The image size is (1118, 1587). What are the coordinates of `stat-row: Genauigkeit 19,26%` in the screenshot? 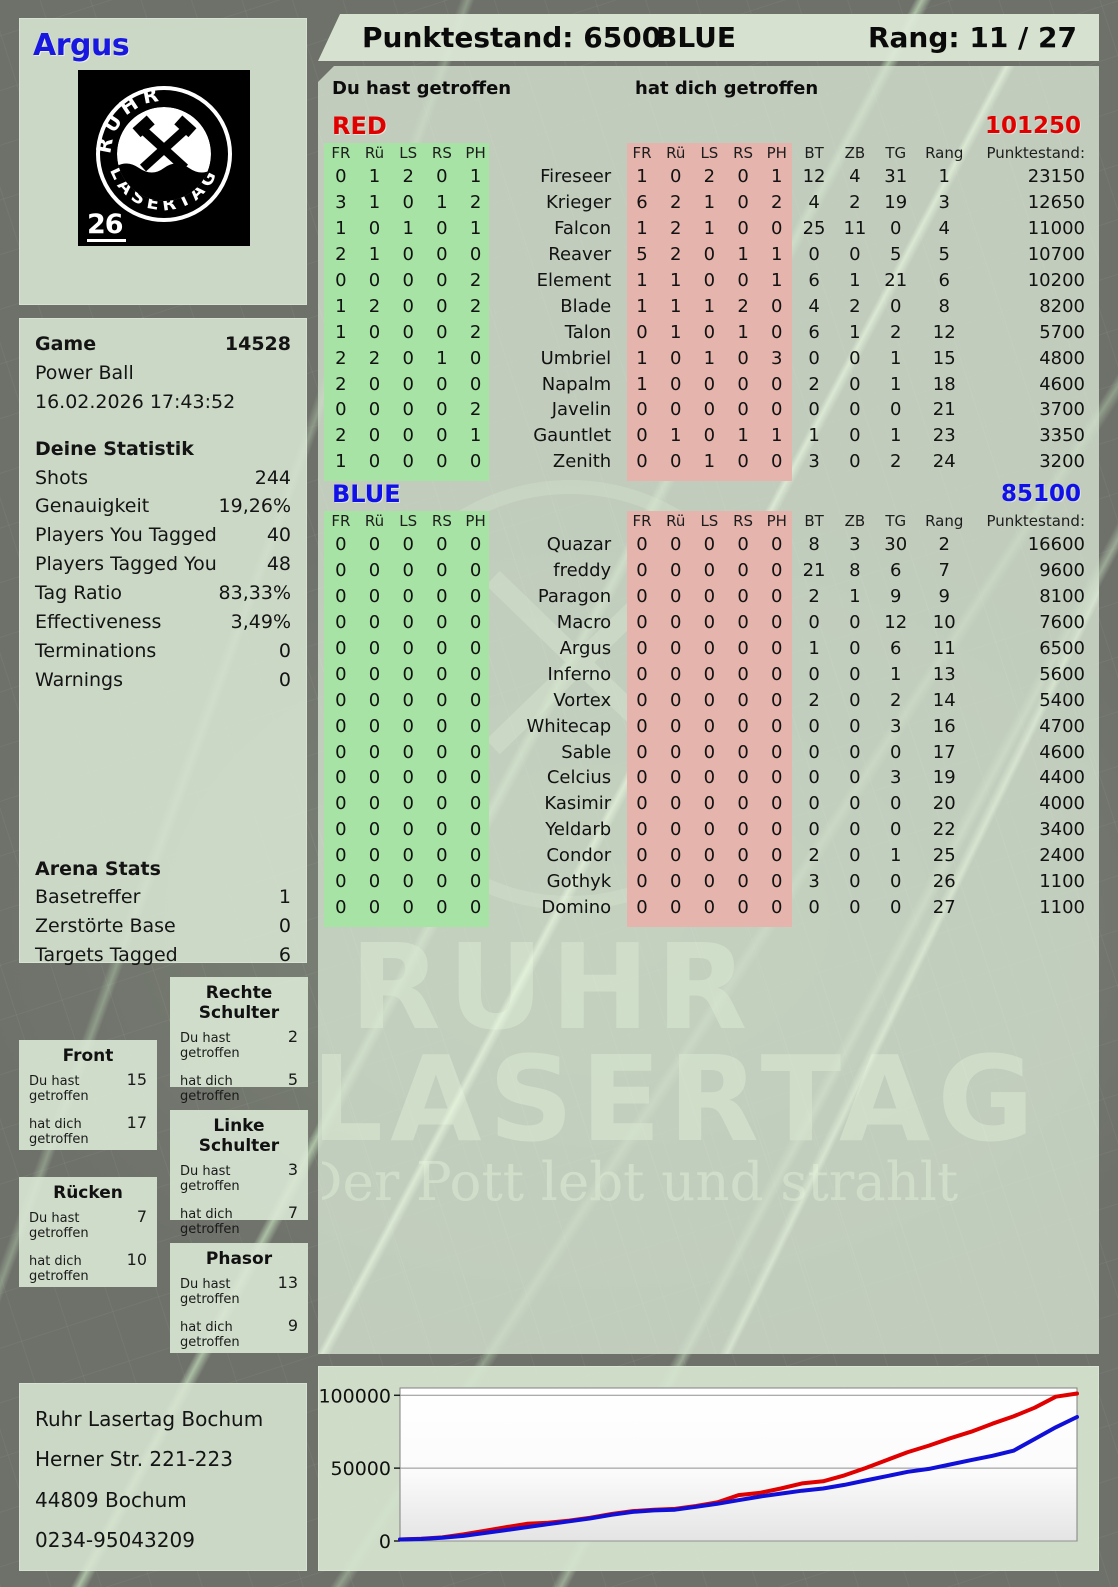 It's located at (163, 506).